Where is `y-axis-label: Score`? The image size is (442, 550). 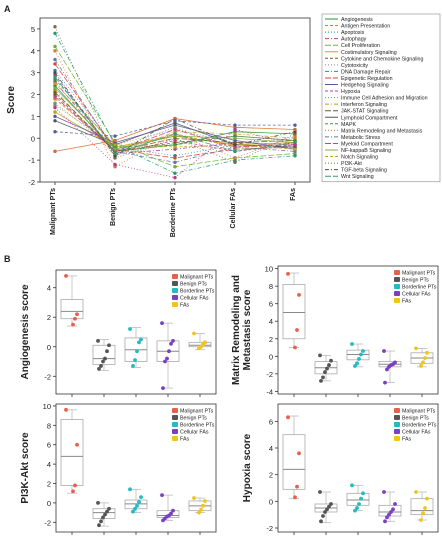
y-axis-label: Score is located at coordinates (11, 100).